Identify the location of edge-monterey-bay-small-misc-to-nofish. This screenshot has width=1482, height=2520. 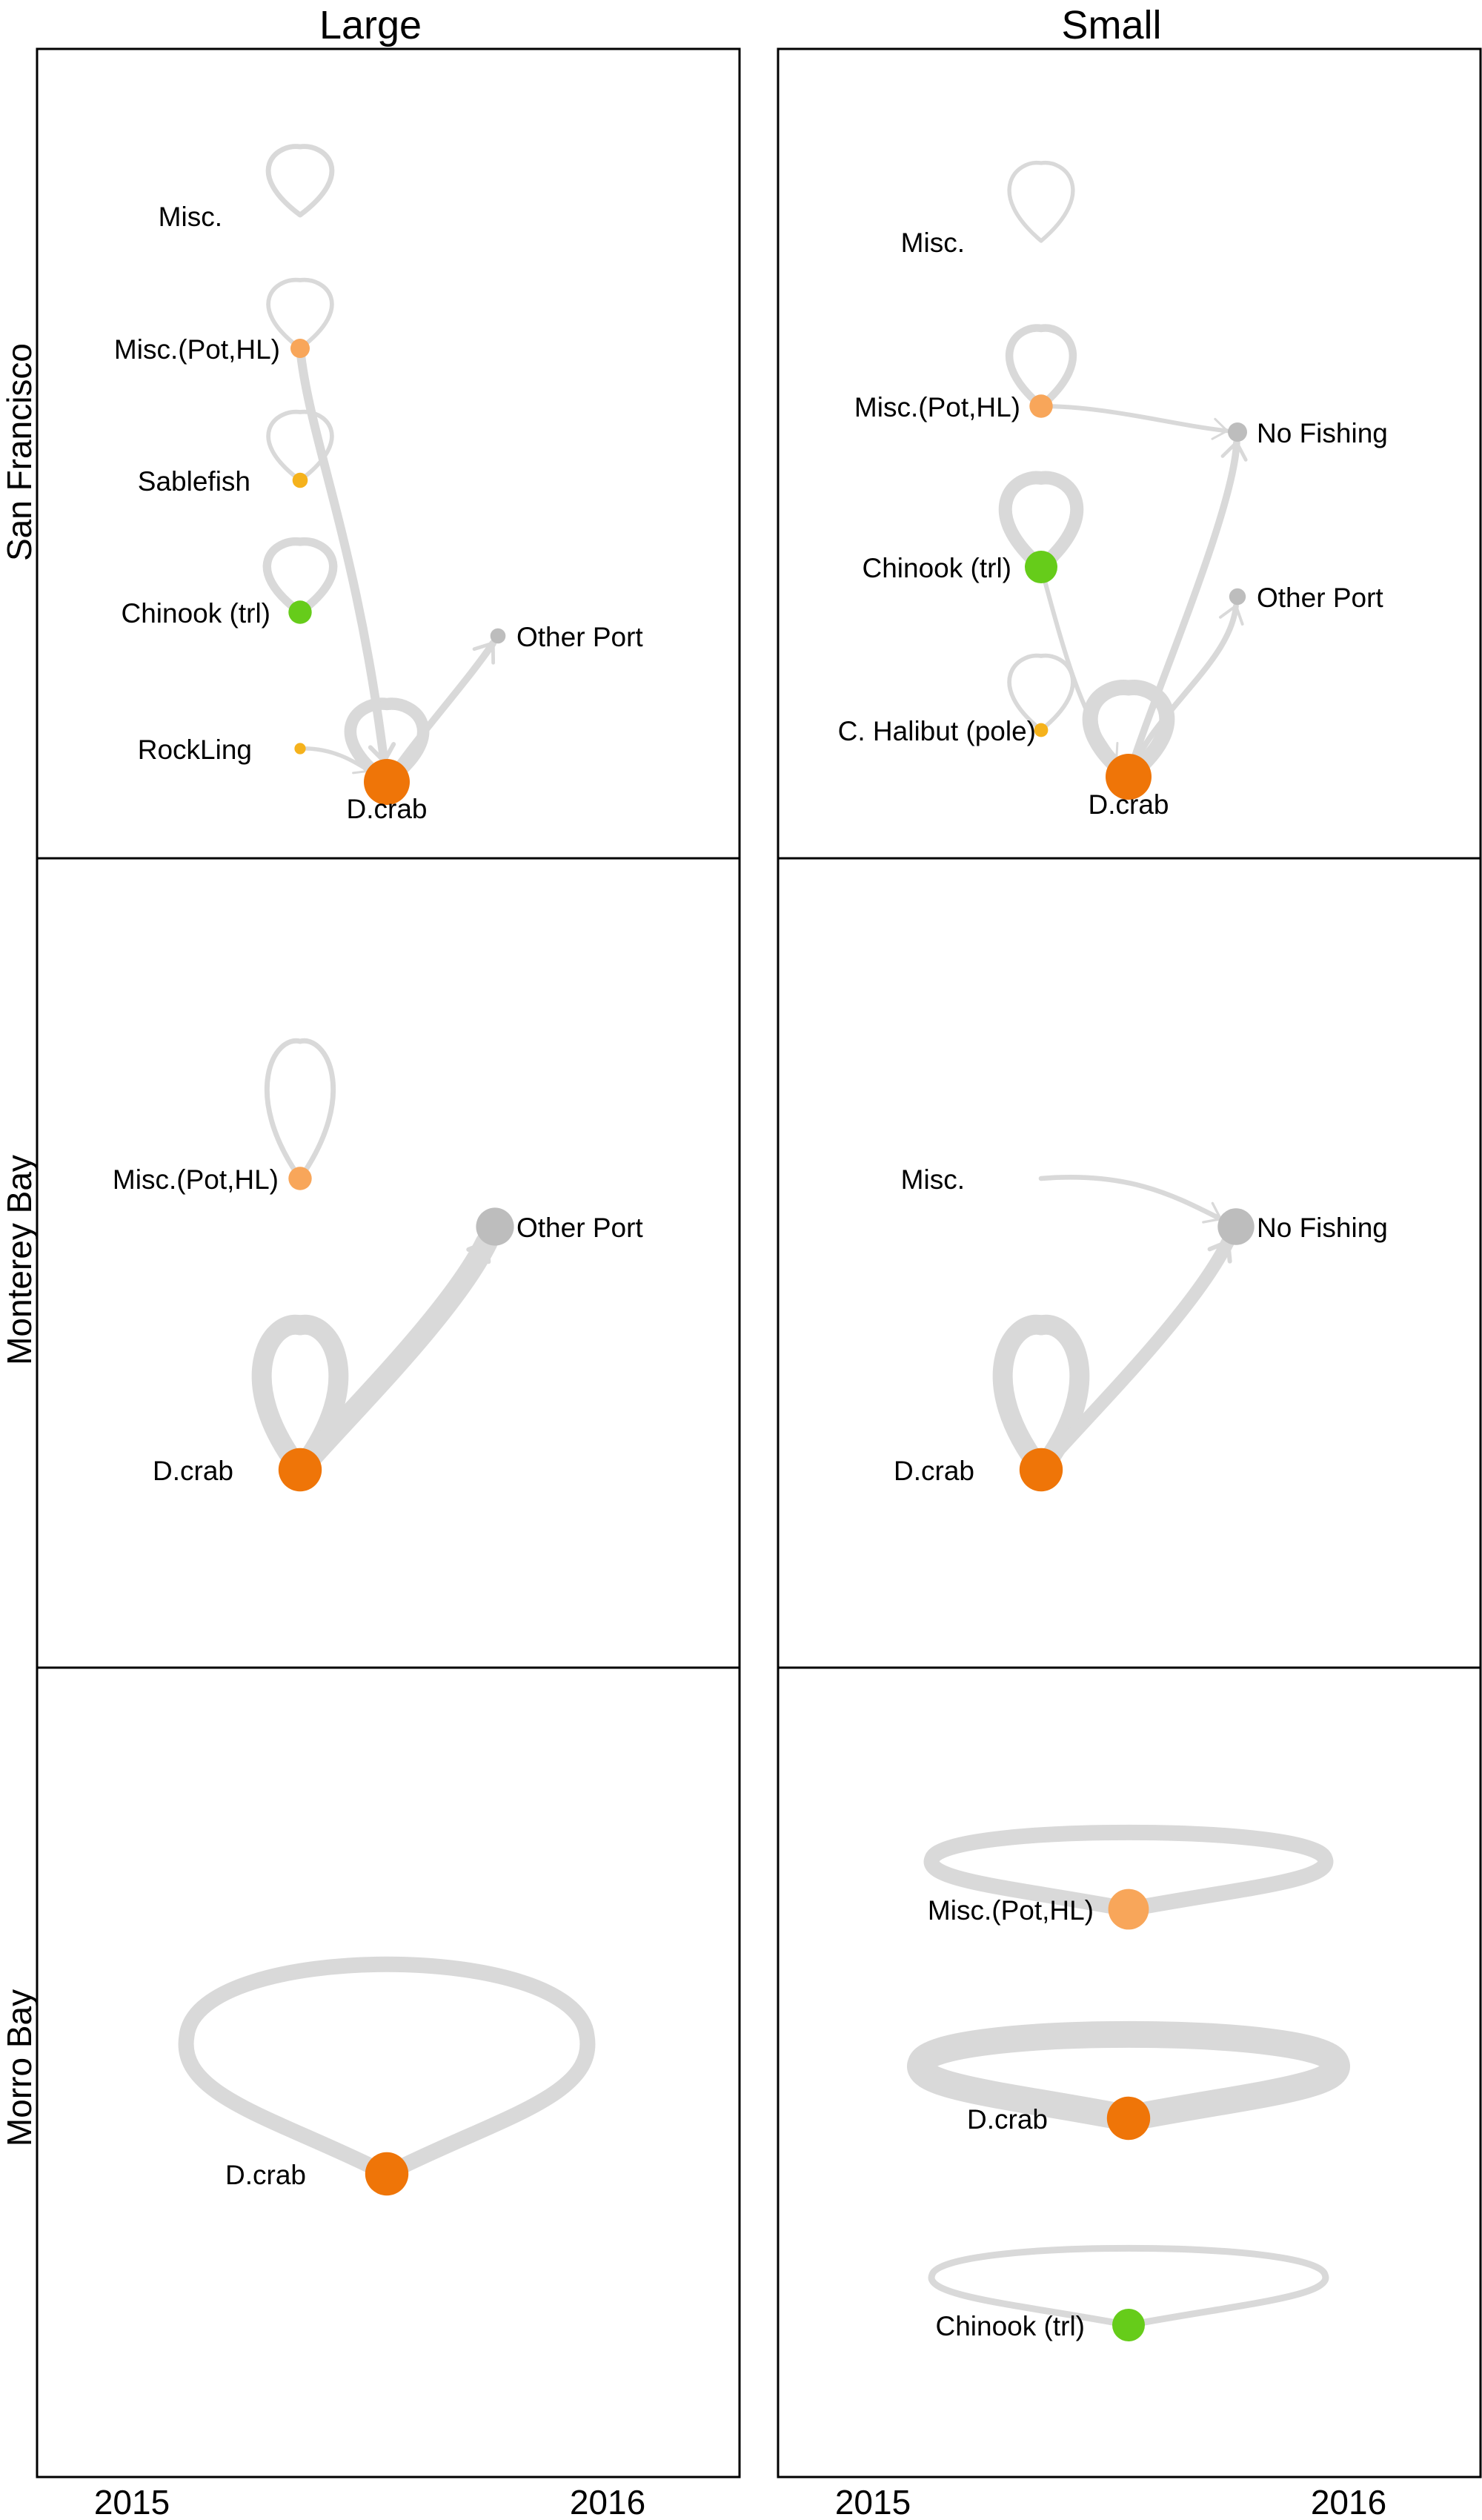
(1130, 1198).